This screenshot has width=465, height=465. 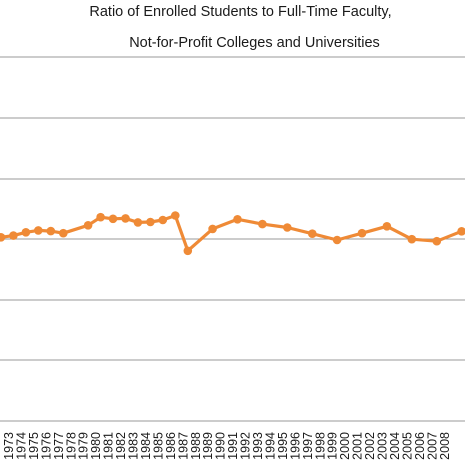 I want to click on x-tick-label-1987: 1987, so click(x=183, y=446).